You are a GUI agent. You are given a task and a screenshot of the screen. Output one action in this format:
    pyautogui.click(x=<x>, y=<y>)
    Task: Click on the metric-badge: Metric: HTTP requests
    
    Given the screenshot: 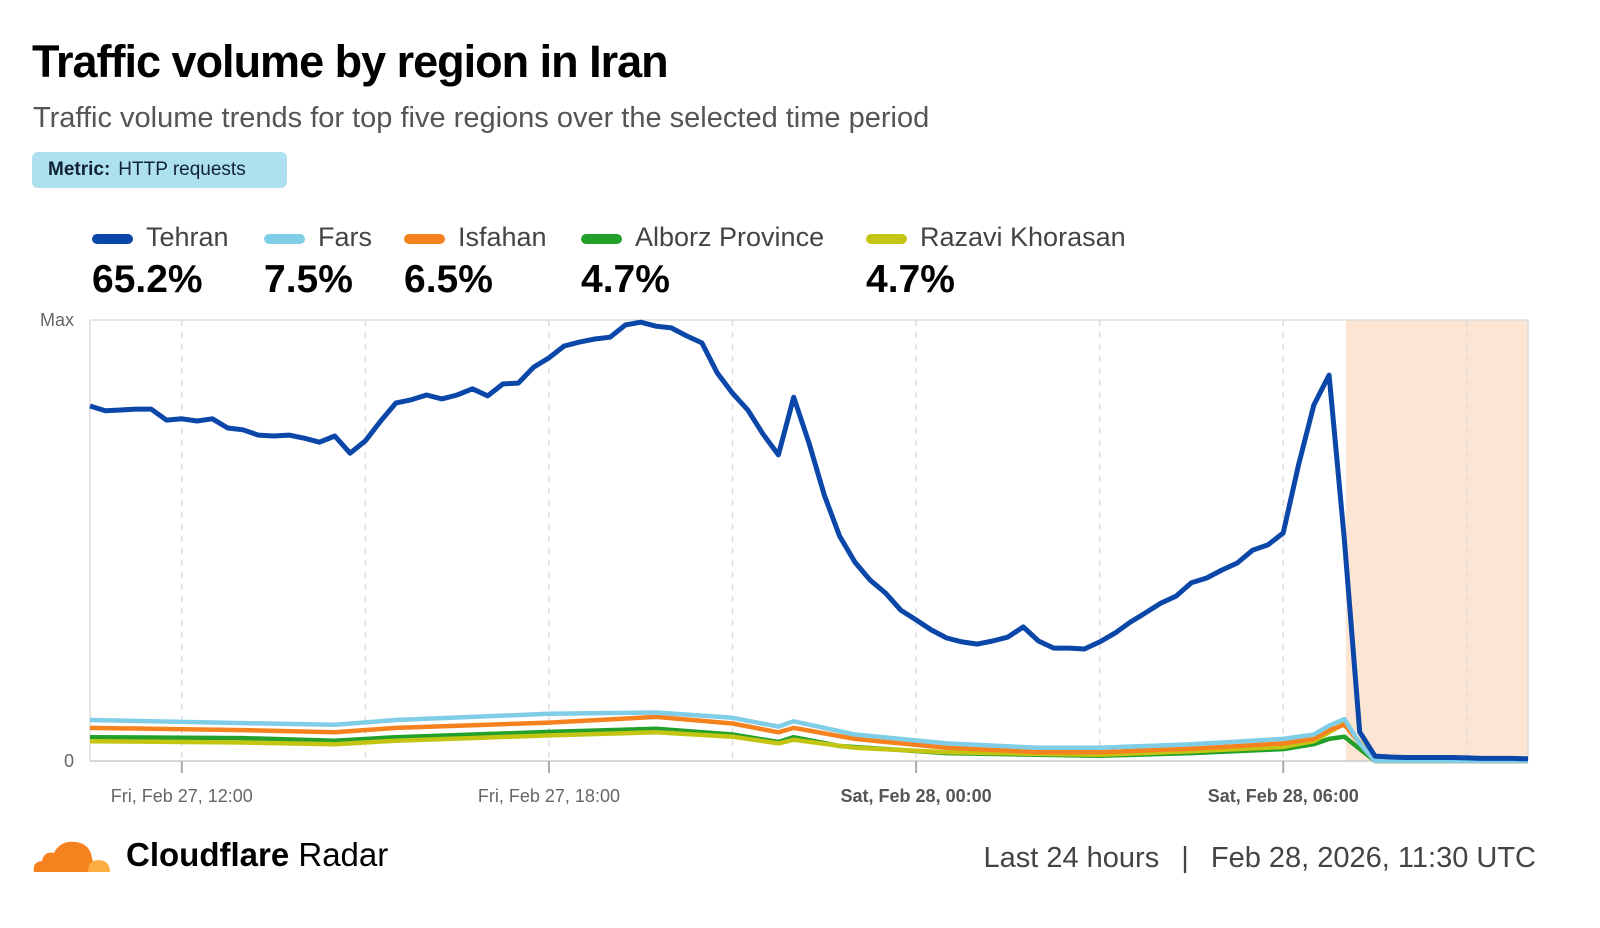 What is the action you would take?
    pyautogui.click(x=159, y=170)
    